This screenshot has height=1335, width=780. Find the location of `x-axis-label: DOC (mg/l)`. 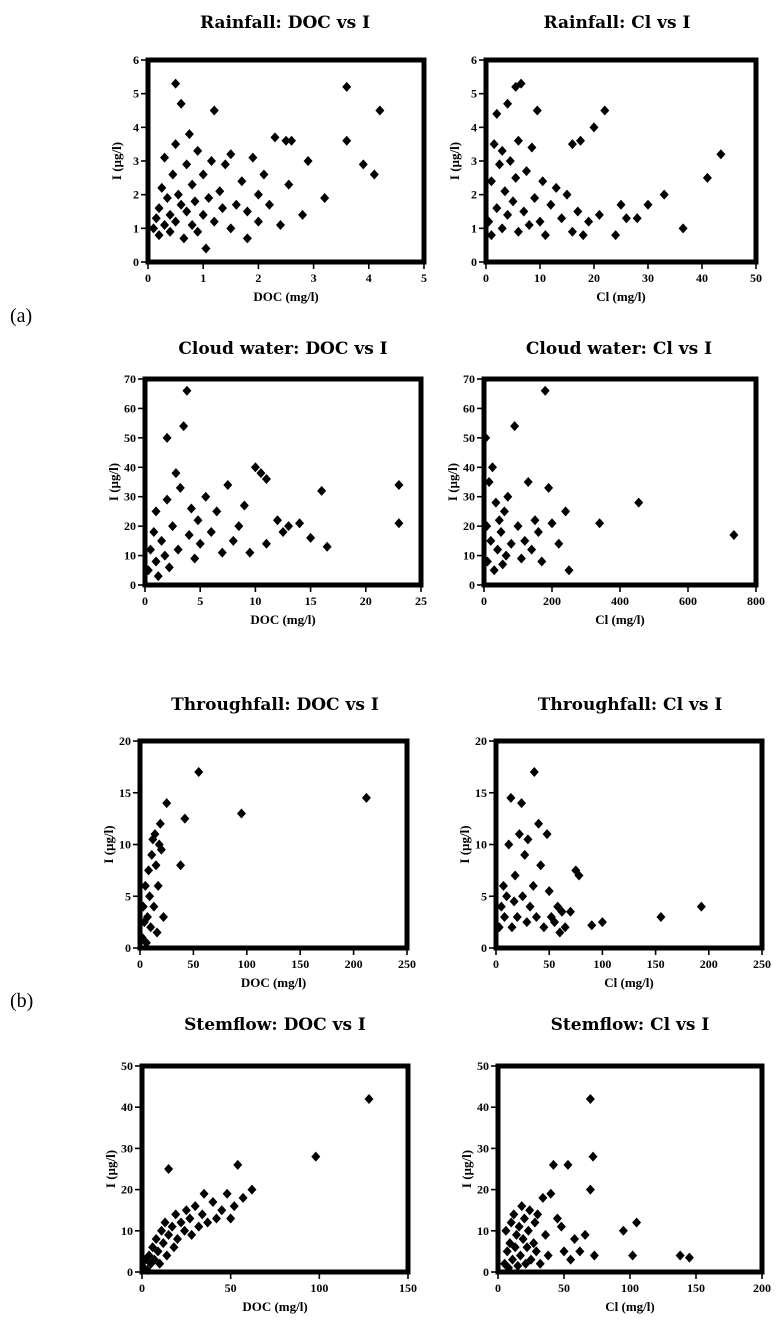

x-axis-label: DOC (mg/l) is located at coordinates (285, 296).